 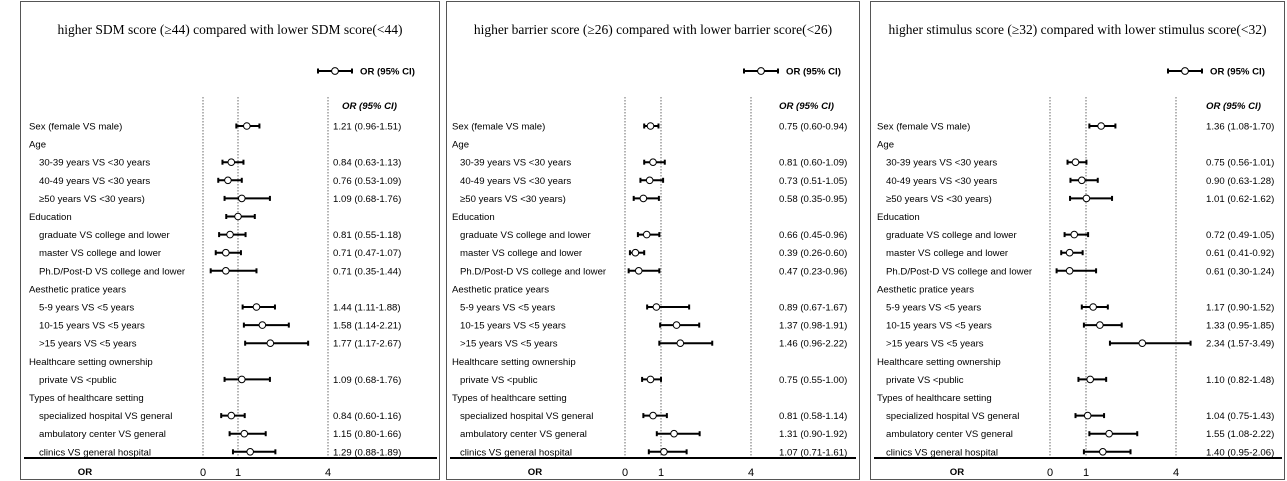 What do you see at coordinates (203, 473) in the screenshot?
I see `x-tick-label: 0` at bounding box center [203, 473].